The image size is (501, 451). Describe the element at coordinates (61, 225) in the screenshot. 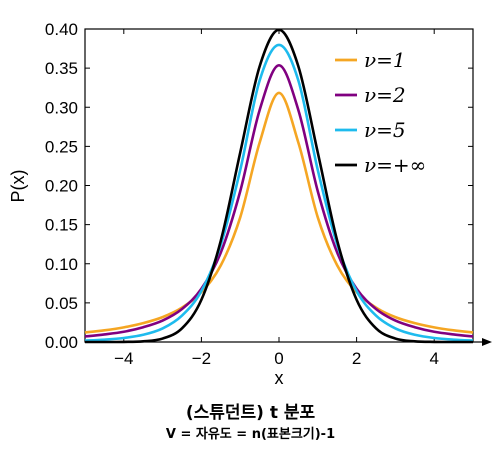

I see `y-tick-label: 0.15` at that location.